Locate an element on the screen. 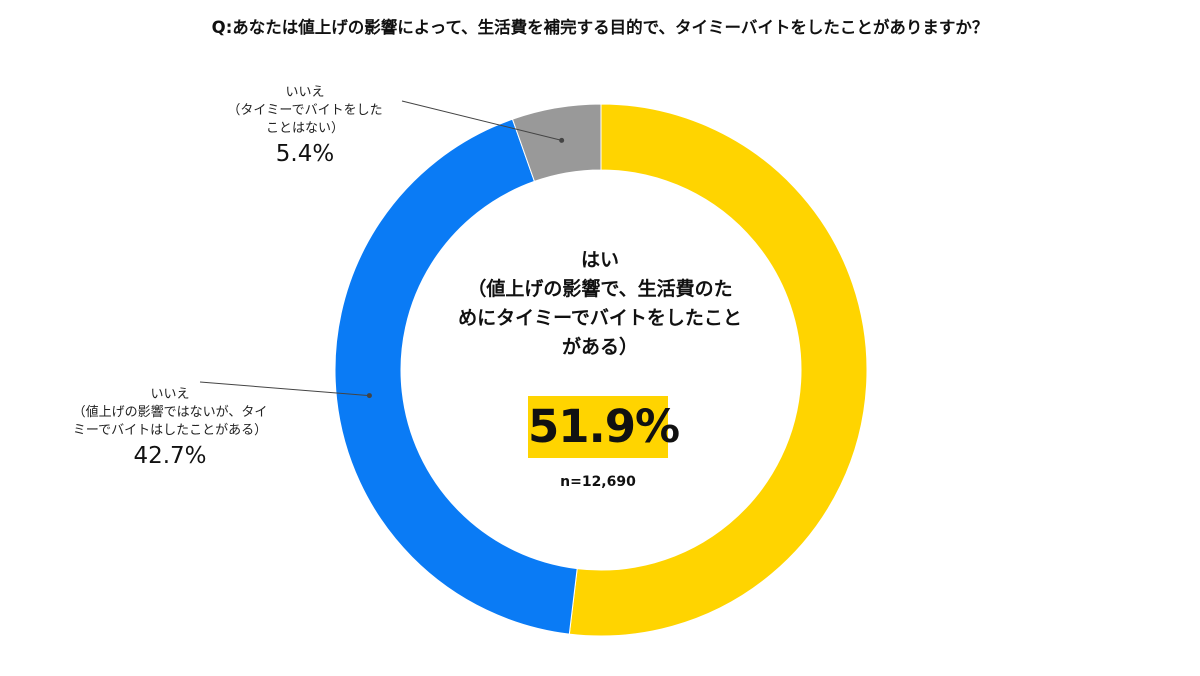 This screenshot has height=676, width=1200. leader-line-no-did-dot is located at coordinates (369, 396).